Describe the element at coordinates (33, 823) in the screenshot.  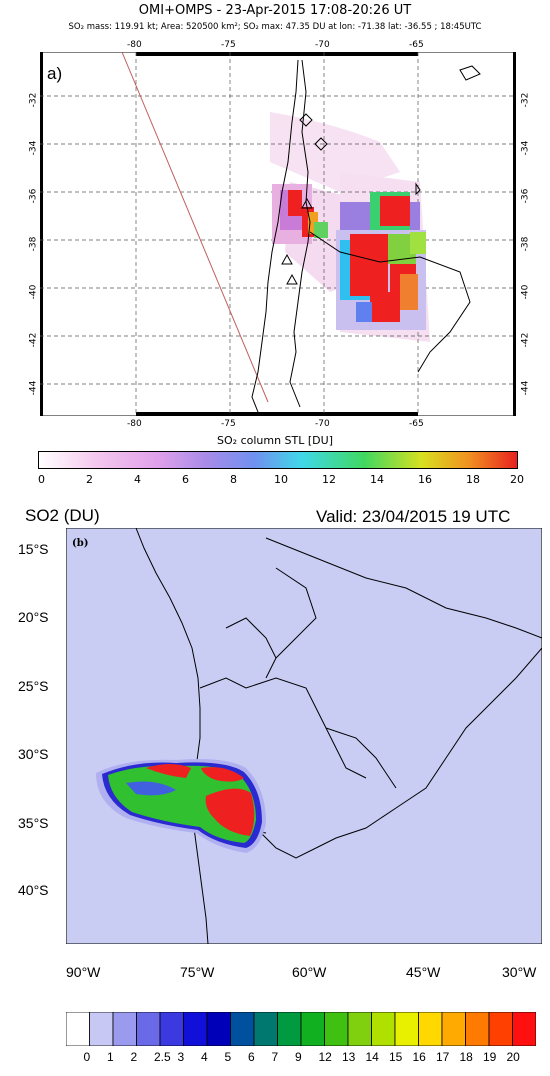
I see `b-lat-35S: 35°S` at that location.